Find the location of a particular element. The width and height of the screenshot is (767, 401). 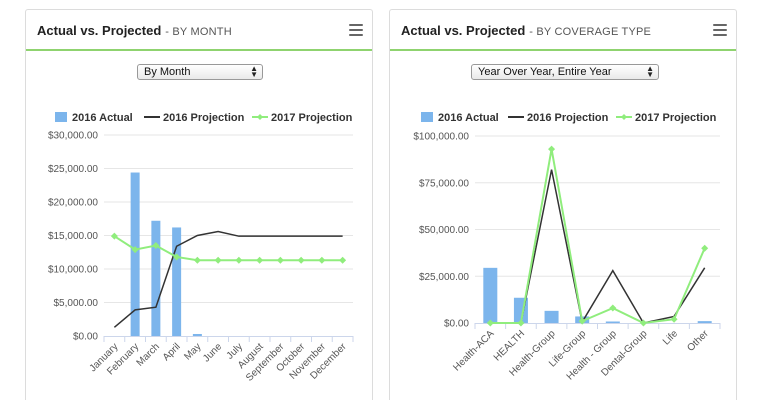

y-tick-label: $20,000.00 is located at coordinates (73, 203).